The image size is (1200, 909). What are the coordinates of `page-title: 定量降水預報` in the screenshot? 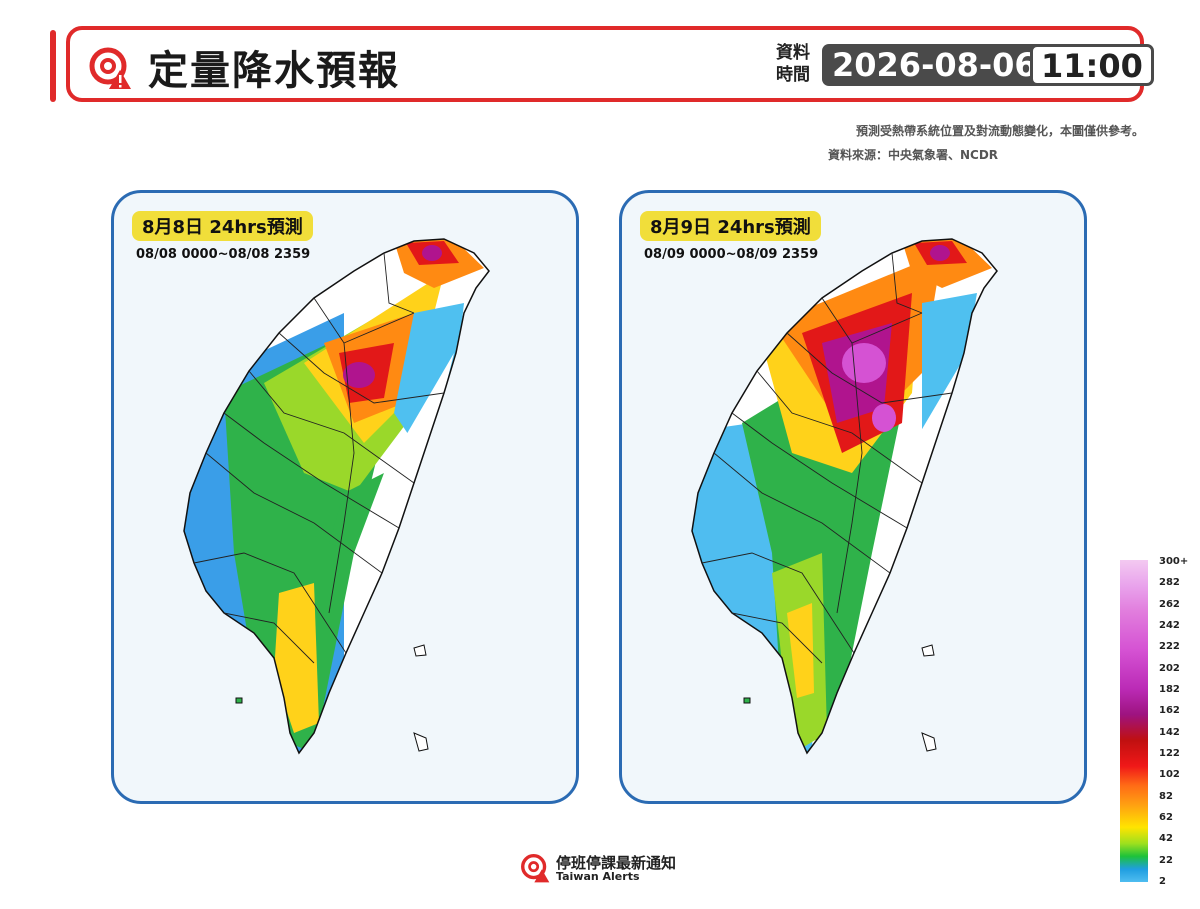 It's located at (274, 71).